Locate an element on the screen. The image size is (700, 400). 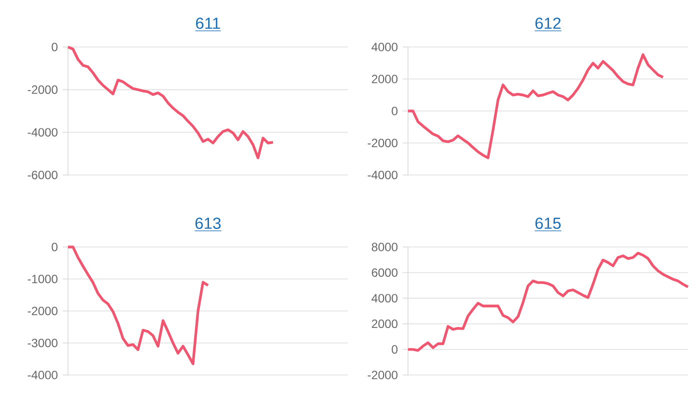
y-tick-label: 6000 is located at coordinates (385, 272).